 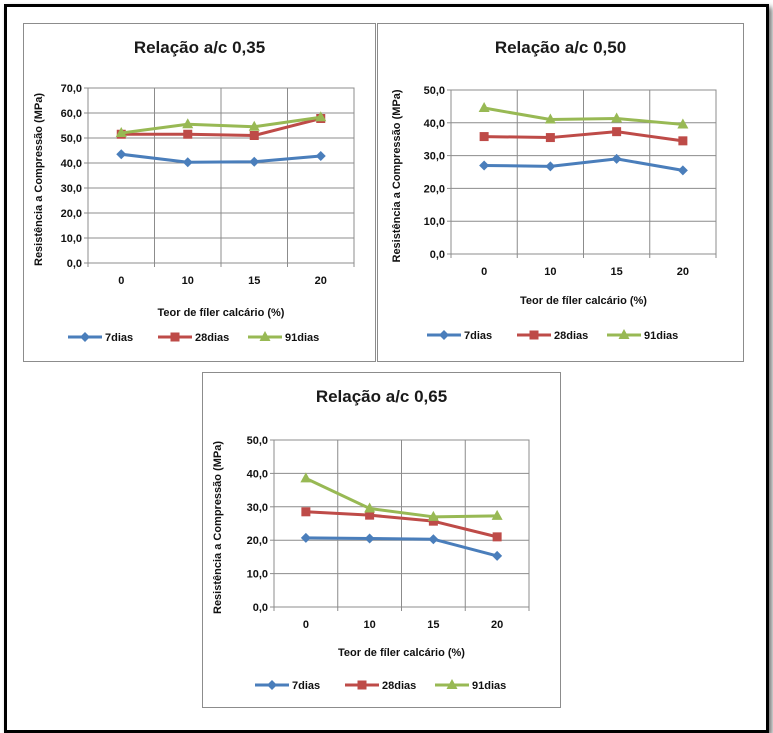 I want to click on y-axis-title: Resistência a Compressão (MPa), so click(x=397, y=175).